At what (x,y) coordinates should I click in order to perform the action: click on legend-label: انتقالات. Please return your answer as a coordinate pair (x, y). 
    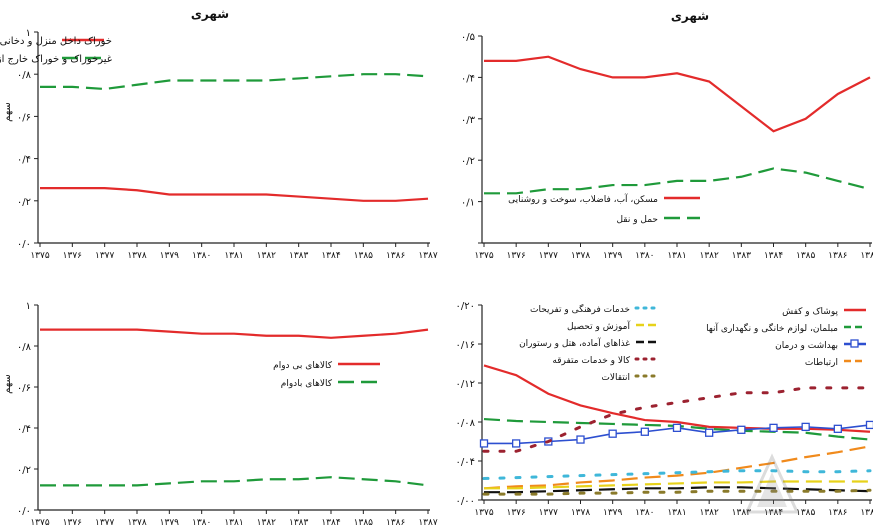
    Looking at the image, I should click on (615, 378).